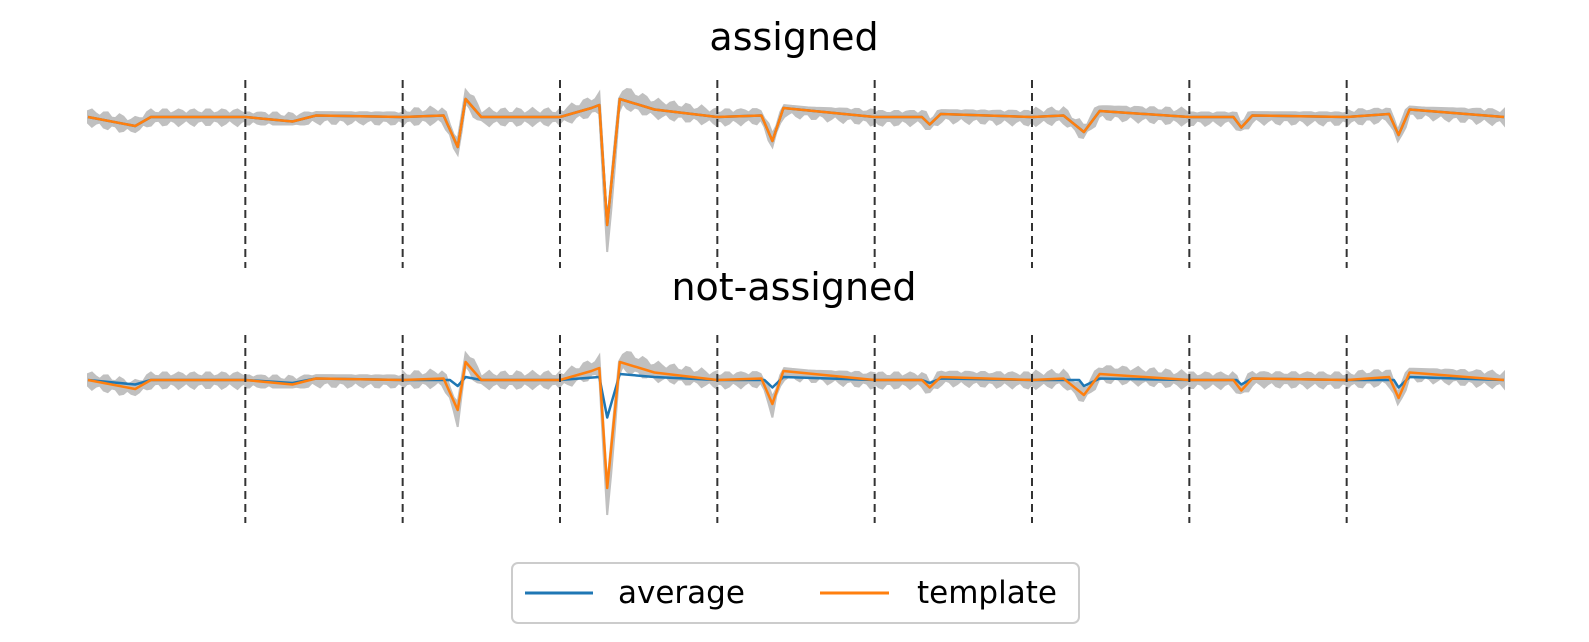 Image resolution: width=1589 pixels, height=642 pixels. What do you see at coordinates (793, 37) in the screenshot?
I see `panel-title-assigned: assigned` at bounding box center [793, 37].